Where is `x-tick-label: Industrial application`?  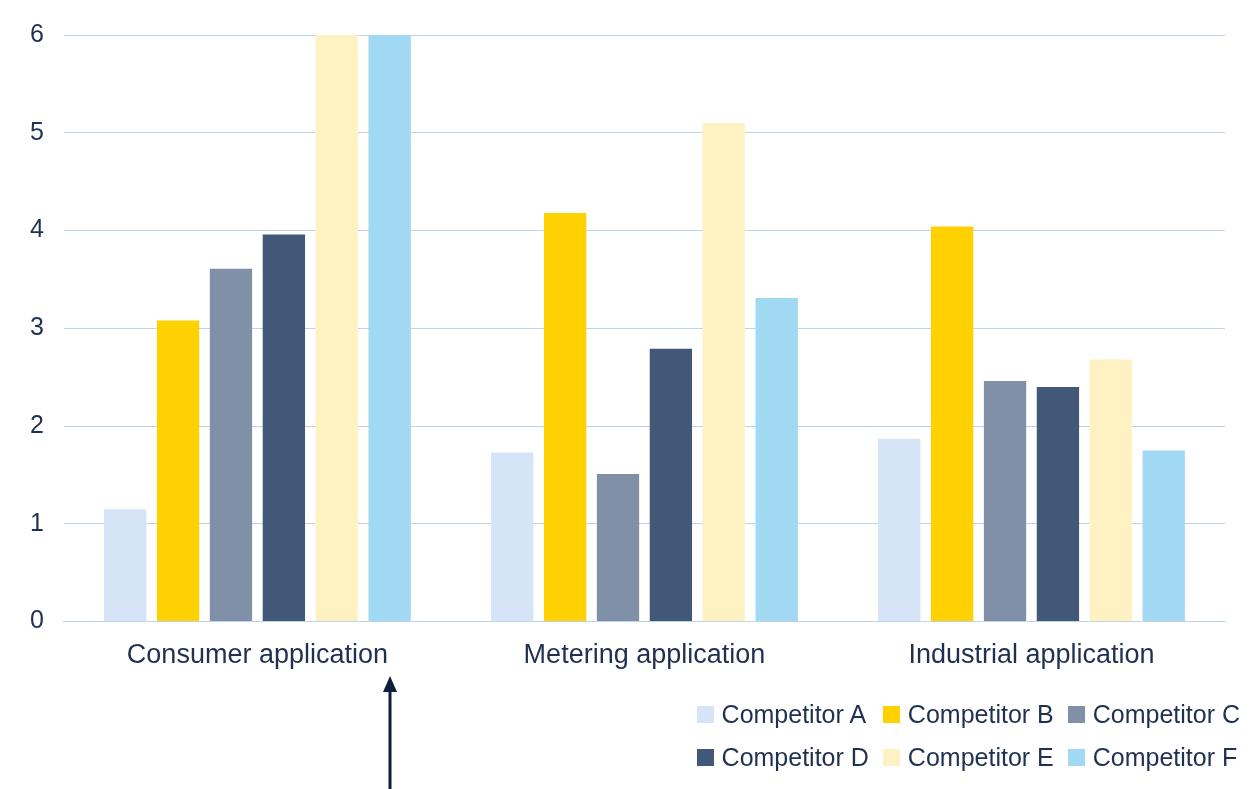
x-tick-label: Industrial application is located at coordinates (1031, 654).